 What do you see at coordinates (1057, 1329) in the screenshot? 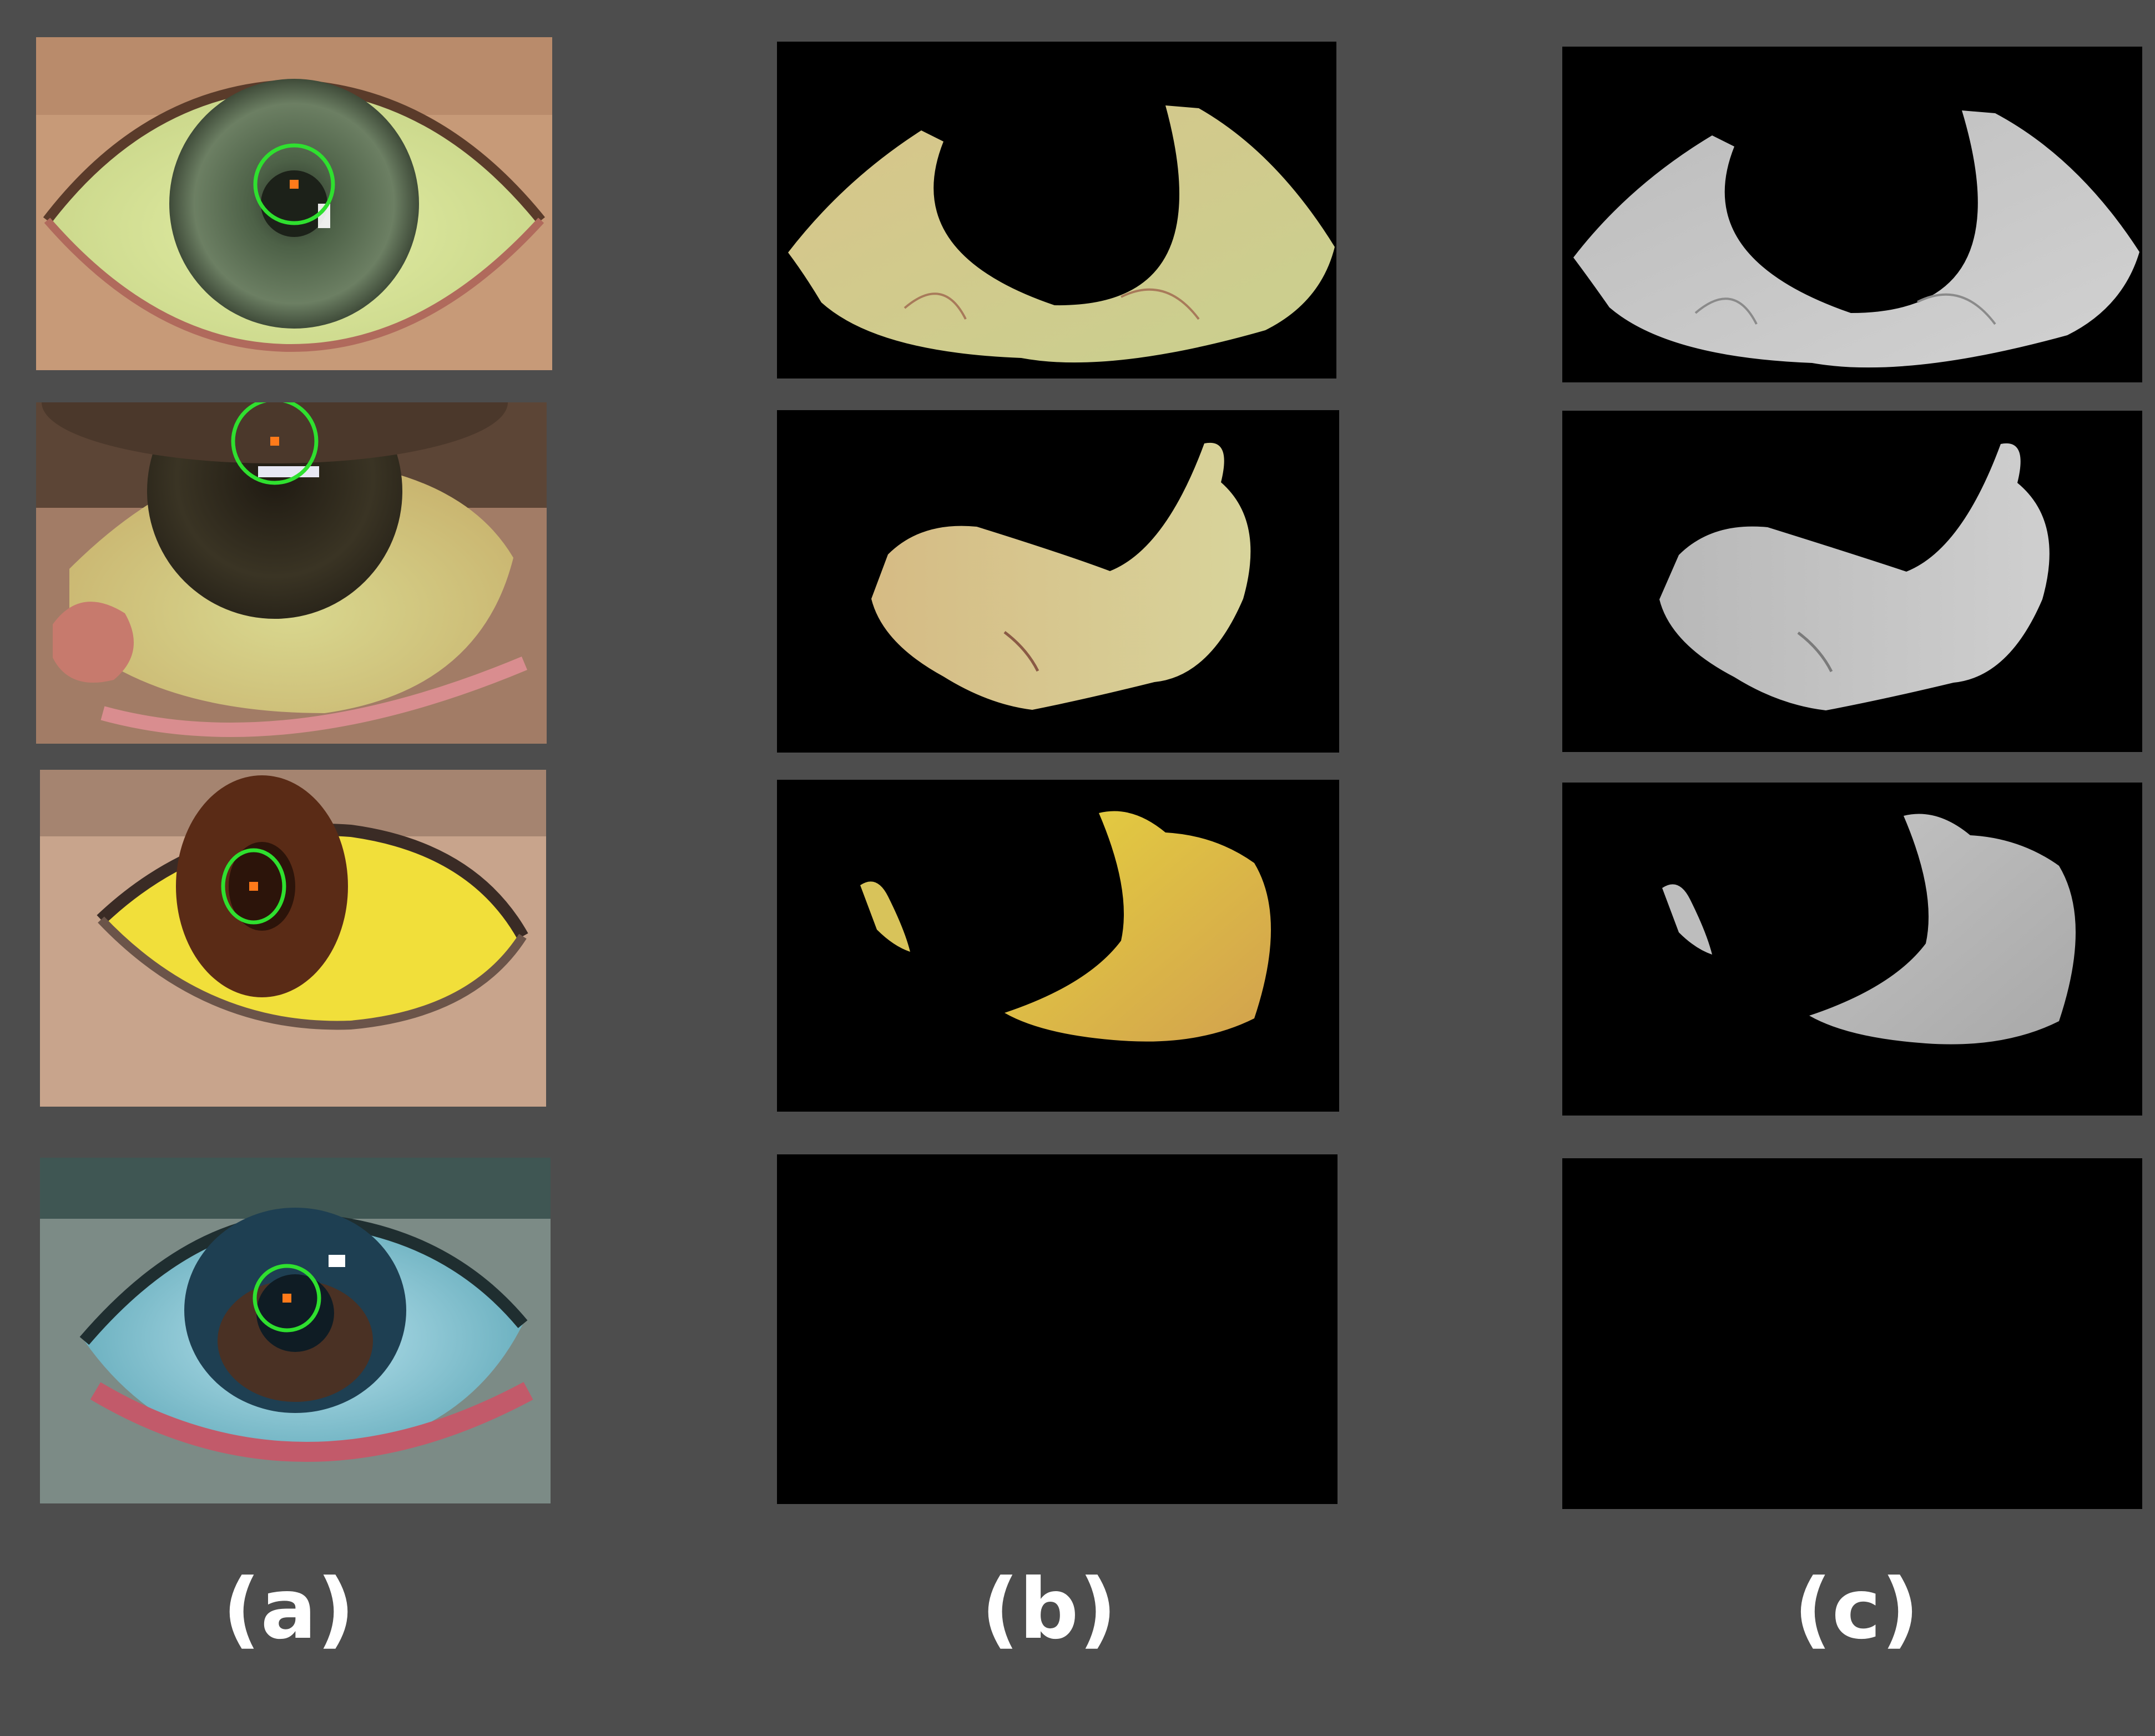
I see `segmented-sclera-4-empty` at bounding box center [1057, 1329].